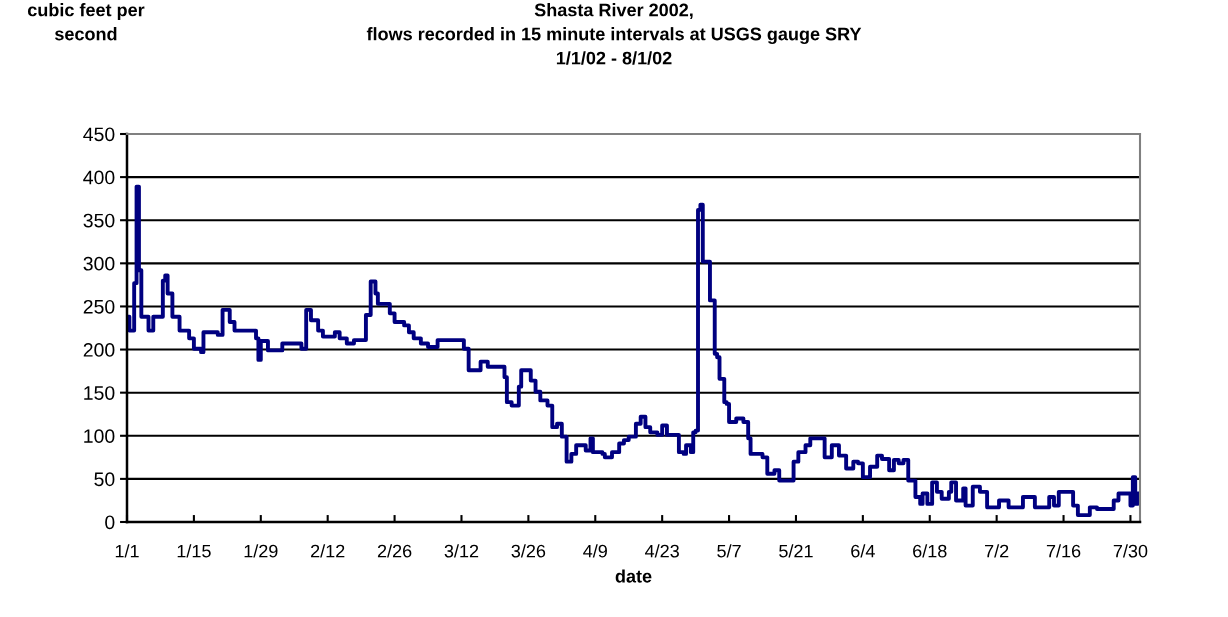 Image resolution: width=1228 pixels, height=617 pixels. I want to click on y-tick-label: 50, so click(104, 479).